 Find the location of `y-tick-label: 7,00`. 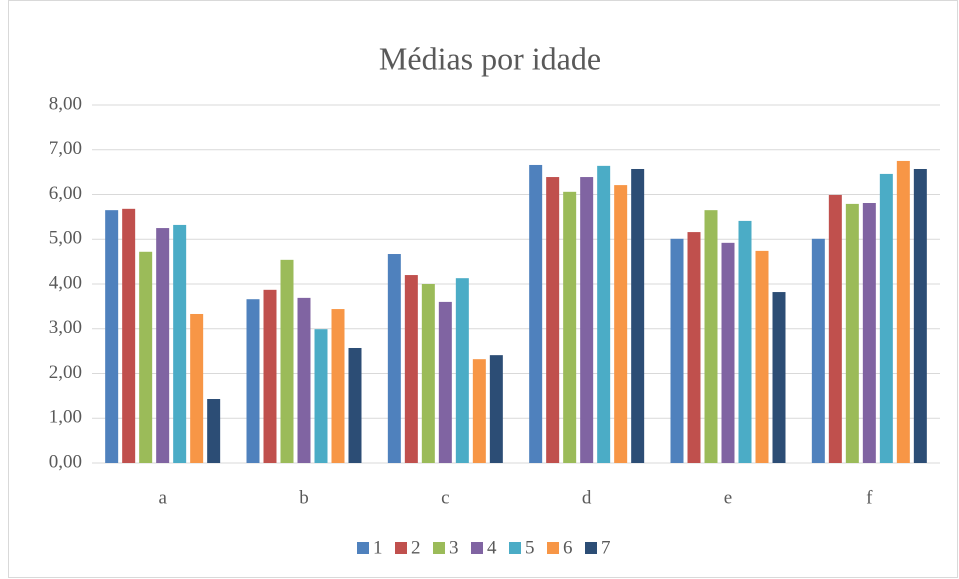

y-tick-label: 7,00 is located at coordinates (65, 148).